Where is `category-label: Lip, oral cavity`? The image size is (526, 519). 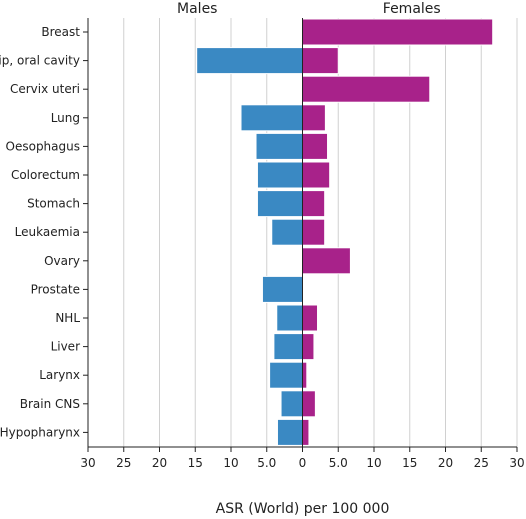
category-label: Lip, oral cavity is located at coordinates (40, 61).